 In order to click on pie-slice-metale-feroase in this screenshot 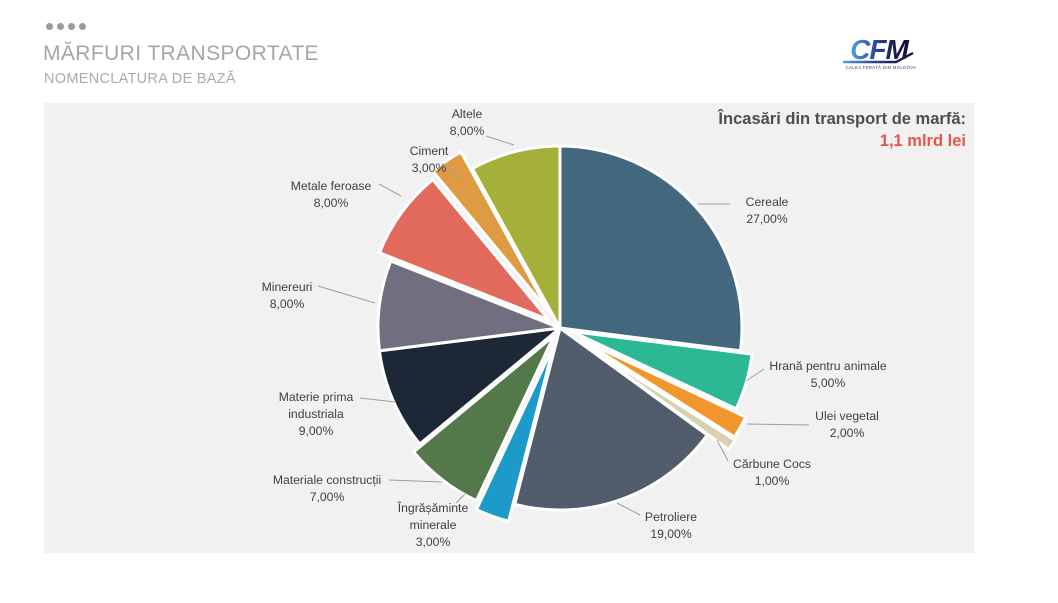, I will do `click(464, 250)`.